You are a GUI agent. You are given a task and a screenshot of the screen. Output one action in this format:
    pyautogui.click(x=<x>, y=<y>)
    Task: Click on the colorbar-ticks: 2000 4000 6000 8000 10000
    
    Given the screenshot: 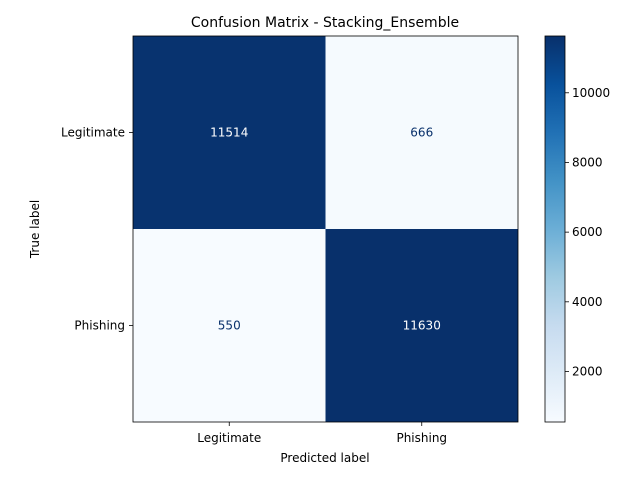 What is the action you would take?
    pyautogui.click(x=587, y=232)
    